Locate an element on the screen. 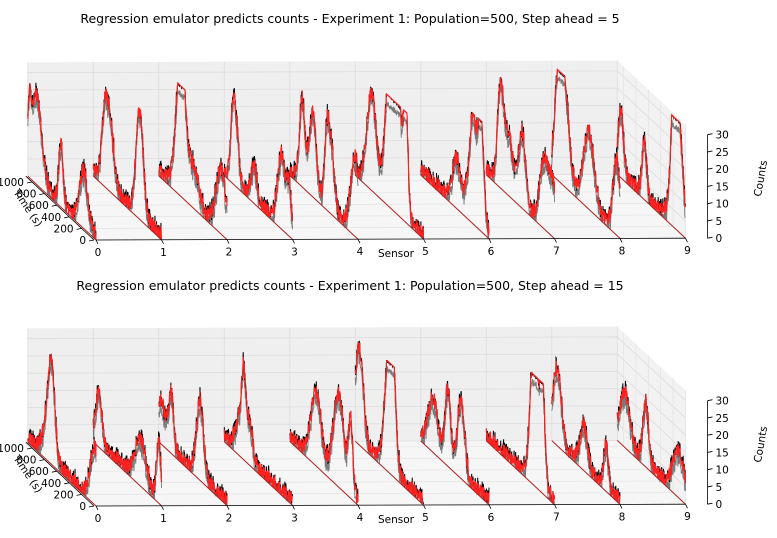 The height and width of the screenshot is (538, 777). x-tick-label: 3 is located at coordinates (294, 518).